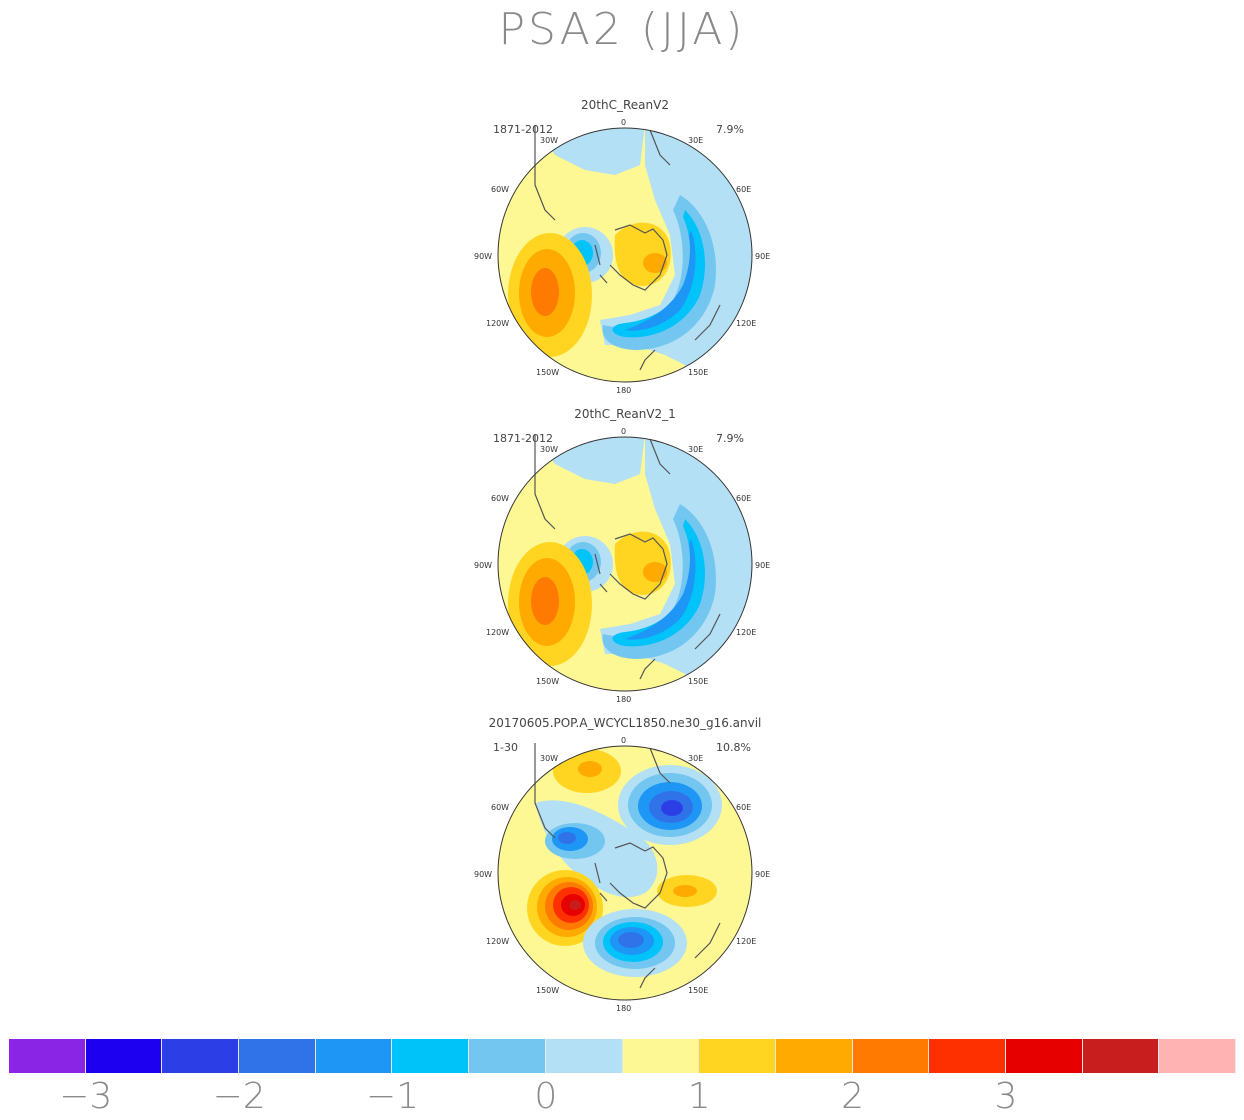 The height and width of the screenshot is (1120, 1244). What do you see at coordinates (505, 747) in the screenshot?
I see `panel-period: 1-30` at bounding box center [505, 747].